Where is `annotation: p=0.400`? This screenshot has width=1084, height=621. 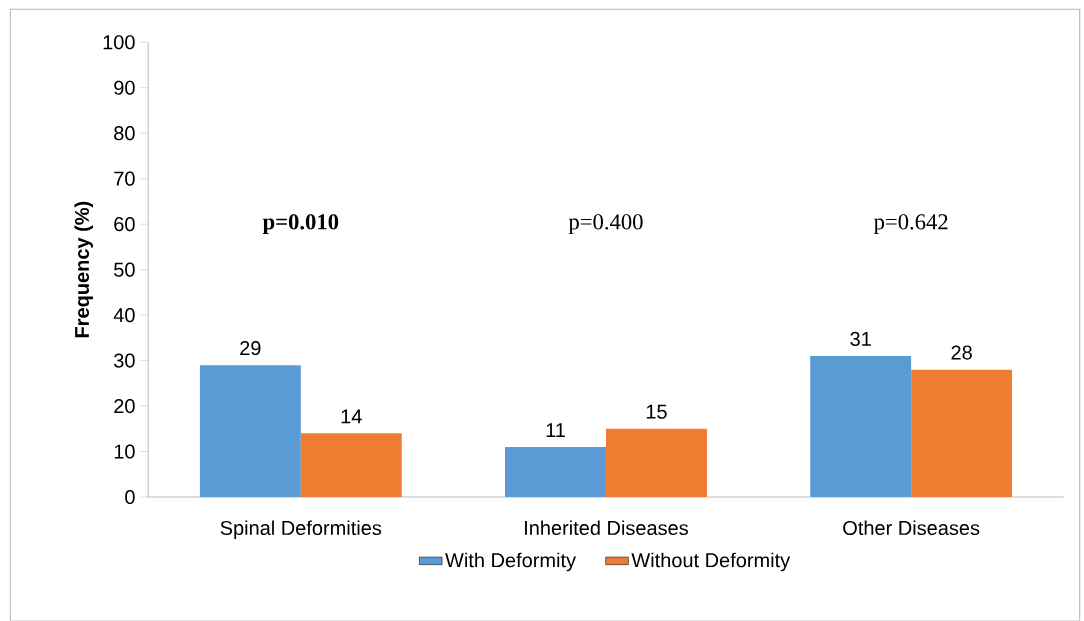 annotation: p=0.400 is located at coordinates (605, 223).